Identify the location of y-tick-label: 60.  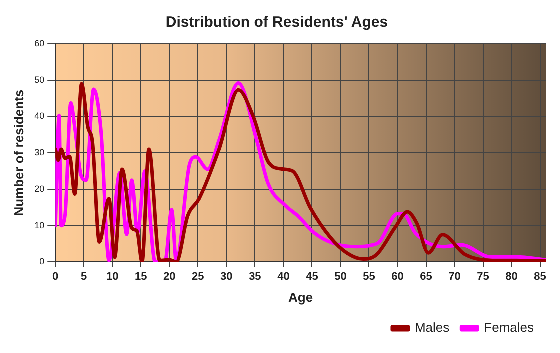
(39, 43).